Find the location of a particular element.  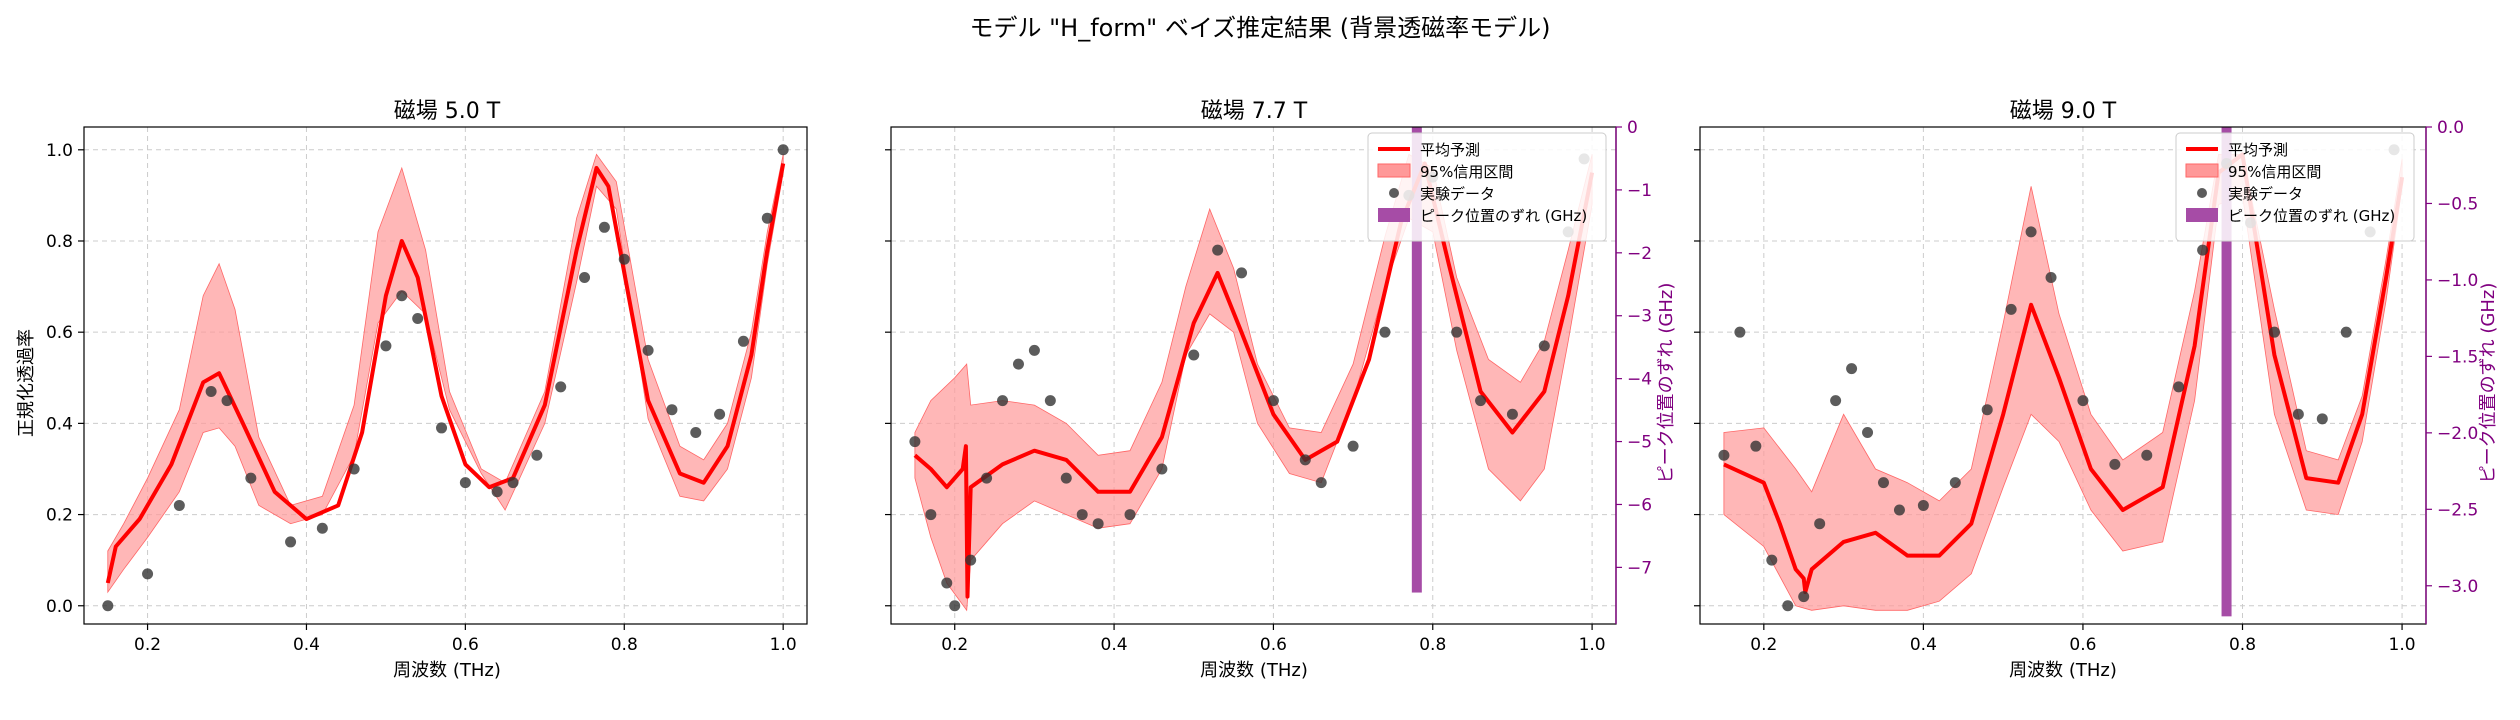

y-tick-label: 0.8 is located at coordinates (59, 242).